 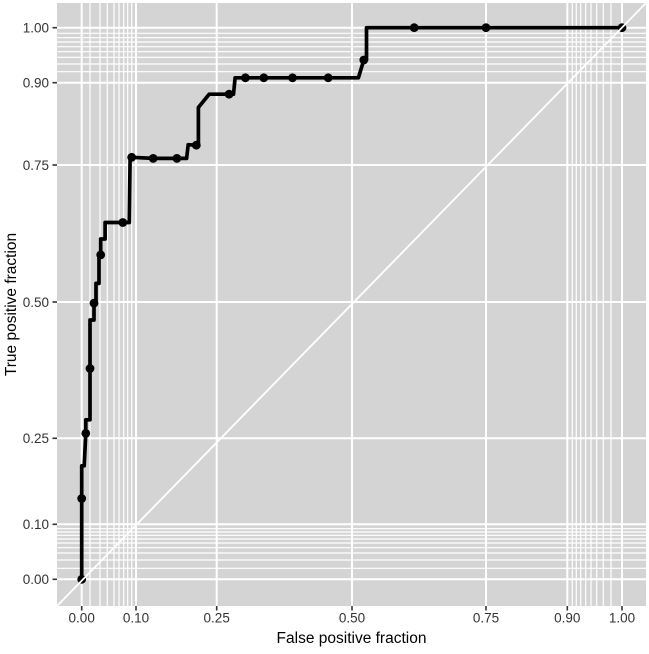 I want to click on x-tick-label: 0.00, so click(x=82, y=618).